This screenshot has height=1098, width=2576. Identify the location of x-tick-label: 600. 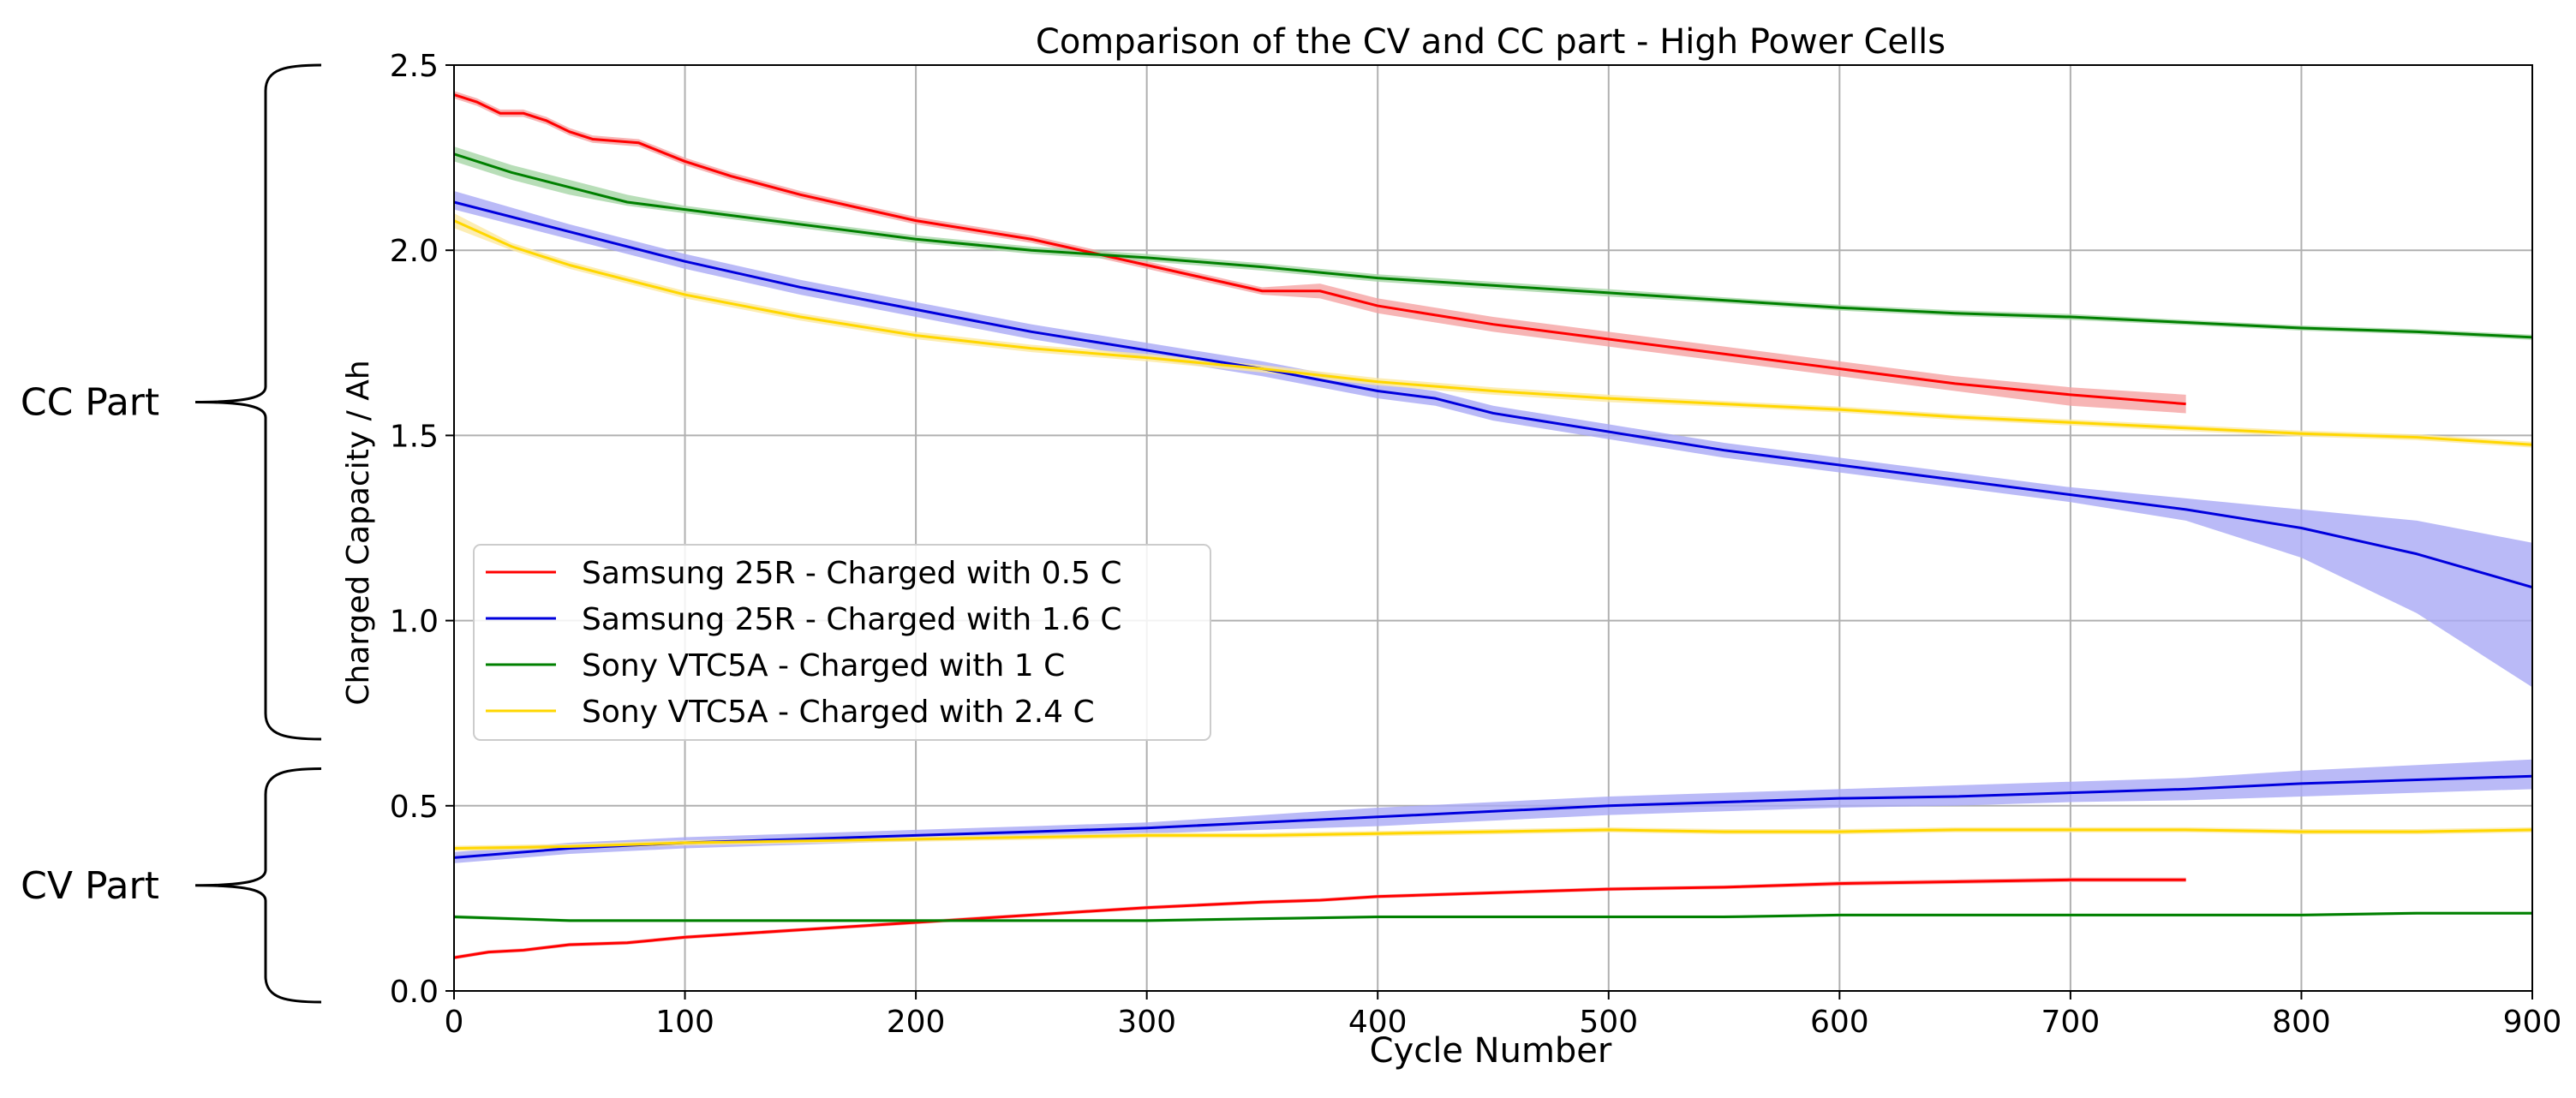
(1839, 1022).